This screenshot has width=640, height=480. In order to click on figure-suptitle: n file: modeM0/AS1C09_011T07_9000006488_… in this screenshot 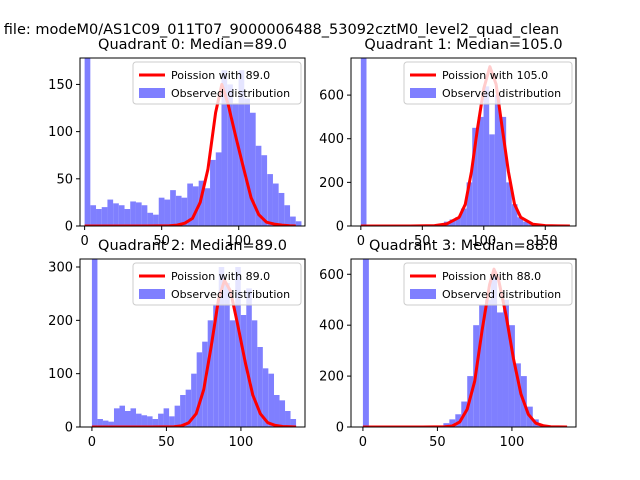, I will do `click(279, 30)`.